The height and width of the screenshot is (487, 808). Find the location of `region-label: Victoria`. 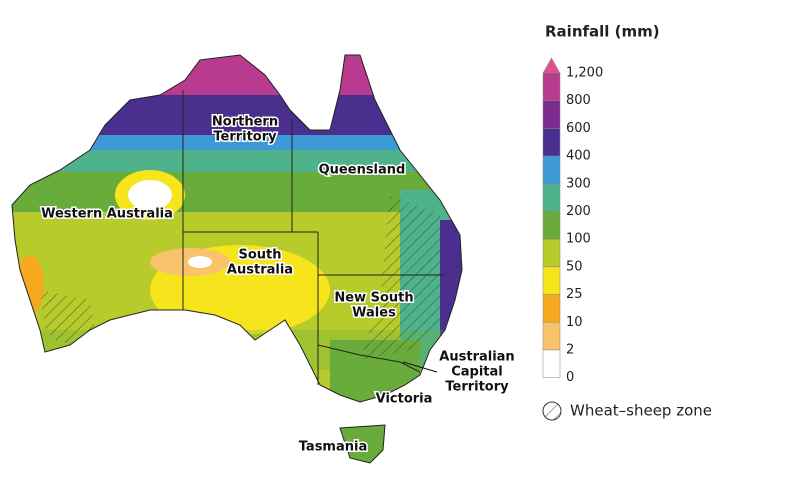

region-label: Victoria is located at coordinates (404, 399).